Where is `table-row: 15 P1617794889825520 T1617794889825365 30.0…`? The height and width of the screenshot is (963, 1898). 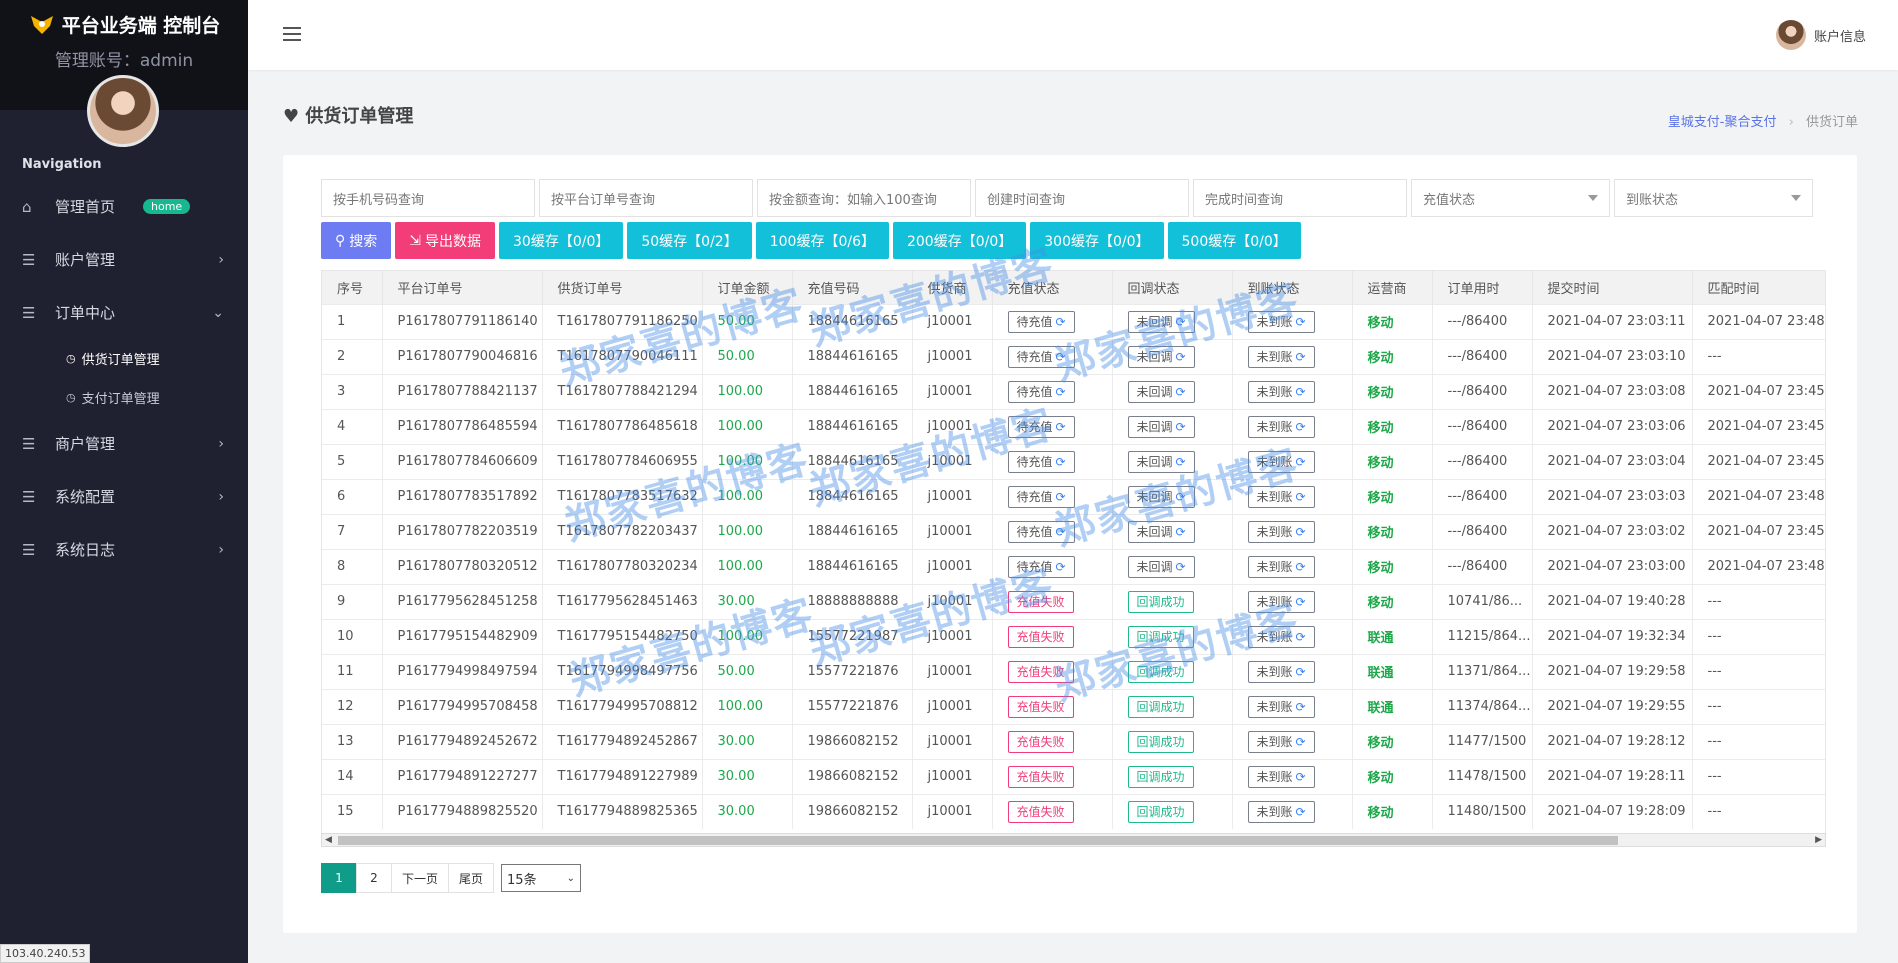
table-row: 15 P1617794889825520 T1617794889825365 30.0… is located at coordinates (1073, 811).